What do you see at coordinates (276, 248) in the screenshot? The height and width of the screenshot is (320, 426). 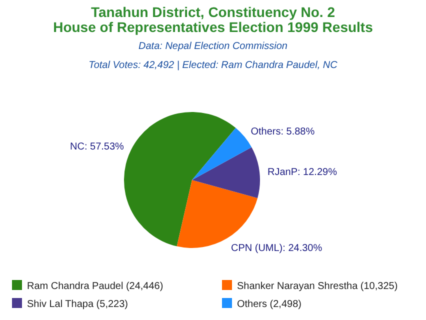 I see `data-label: CPN (UML): 24.30%` at bounding box center [276, 248].